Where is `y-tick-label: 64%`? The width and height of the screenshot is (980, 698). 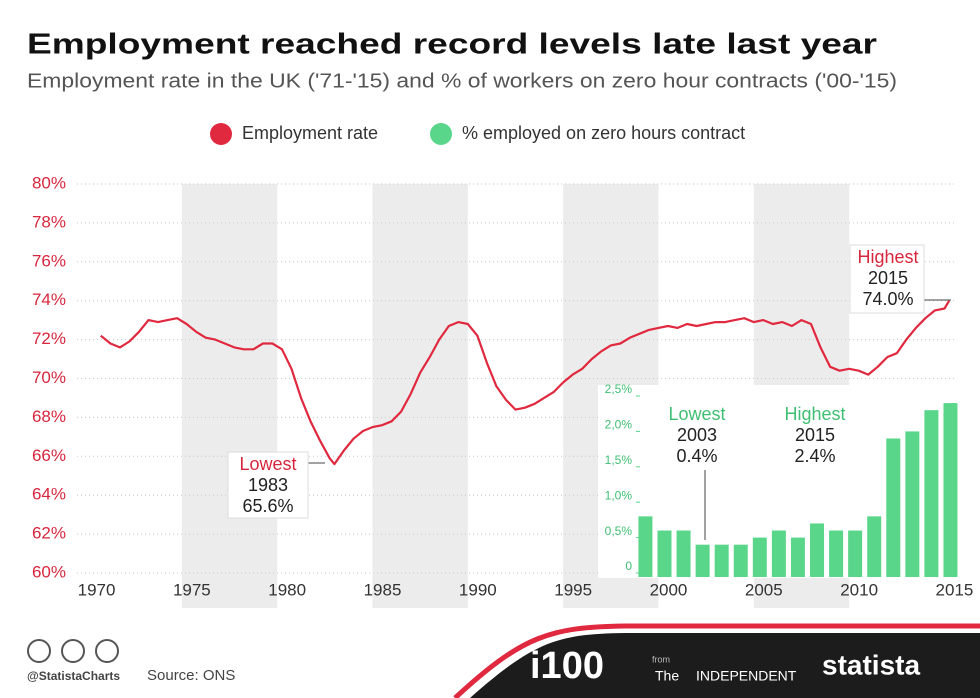
y-tick-label: 64% is located at coordinates (49, 494).